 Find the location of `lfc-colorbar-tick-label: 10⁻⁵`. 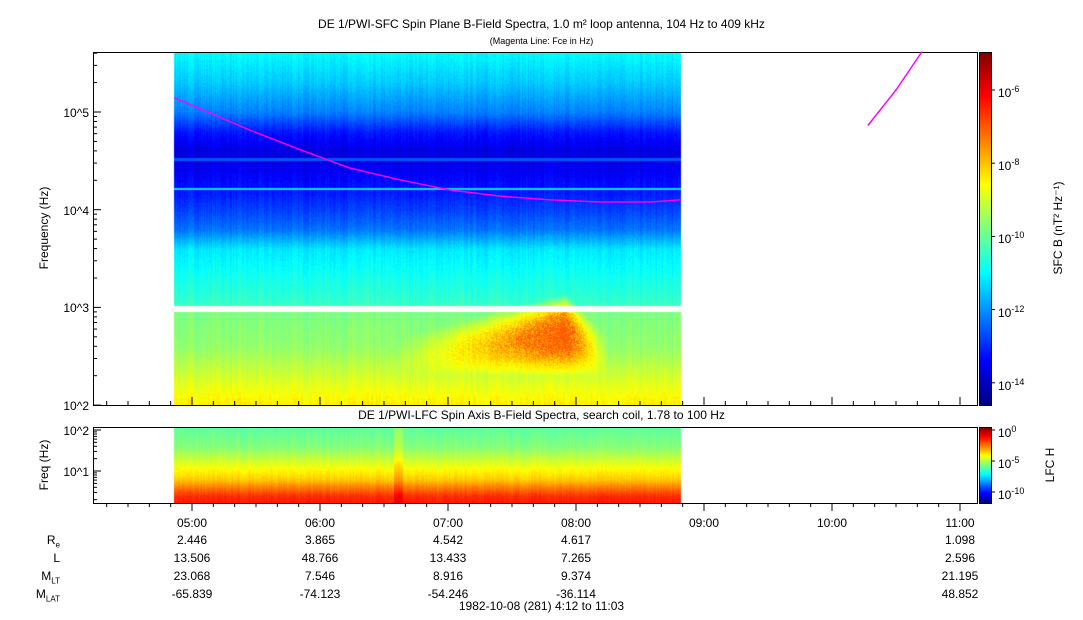

lfc-colorbar-tick-label: 10⁻⁵ is located at coordinates (1009, 463).